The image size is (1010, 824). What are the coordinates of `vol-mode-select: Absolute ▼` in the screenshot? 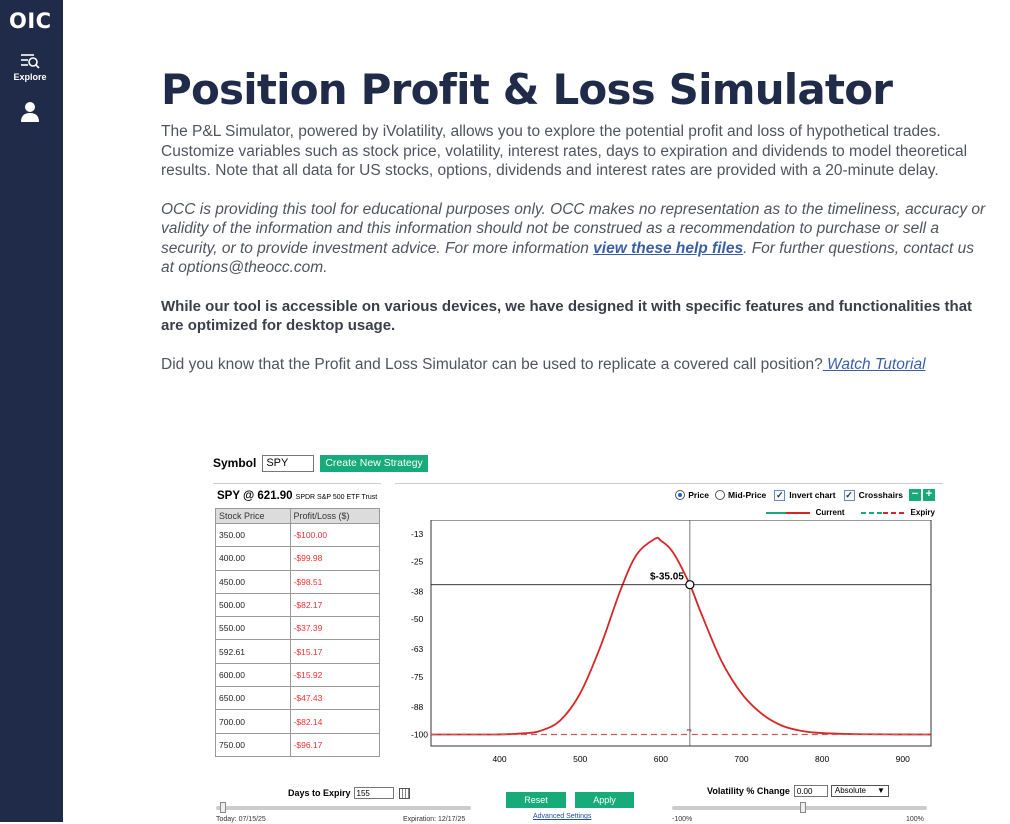 It's located at (859, 791).